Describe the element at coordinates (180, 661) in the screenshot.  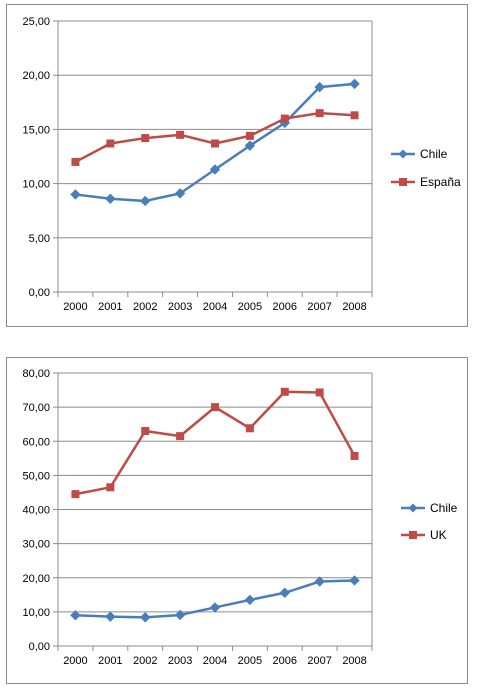
I see `chart2-x-tick-label: 2003` at that location.